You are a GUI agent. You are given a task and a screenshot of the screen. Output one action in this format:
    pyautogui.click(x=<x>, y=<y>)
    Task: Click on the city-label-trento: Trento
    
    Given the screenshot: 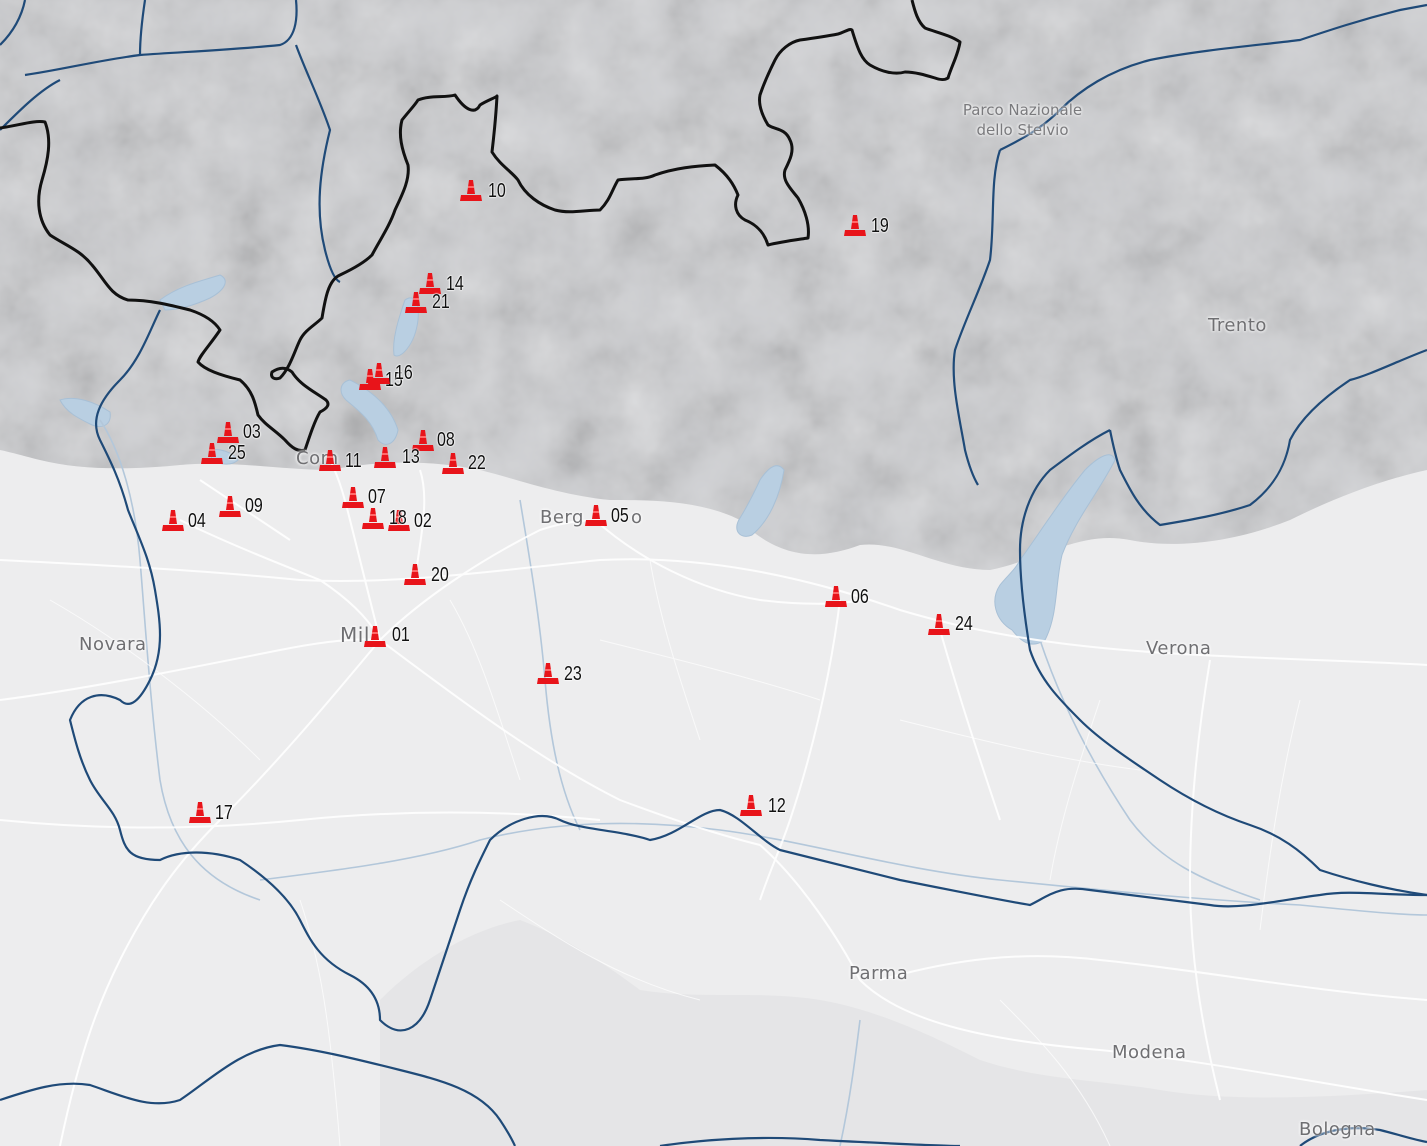 What is the action you would take?
    pyautogui.click(x=1237, y=325)
    